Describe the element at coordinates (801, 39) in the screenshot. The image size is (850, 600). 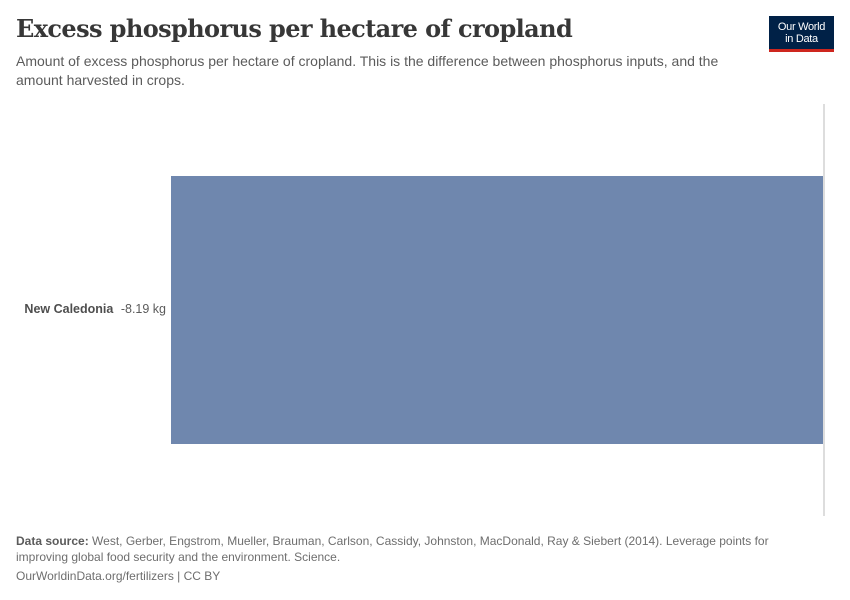
I see `logo-line-2: in Data` at that location.